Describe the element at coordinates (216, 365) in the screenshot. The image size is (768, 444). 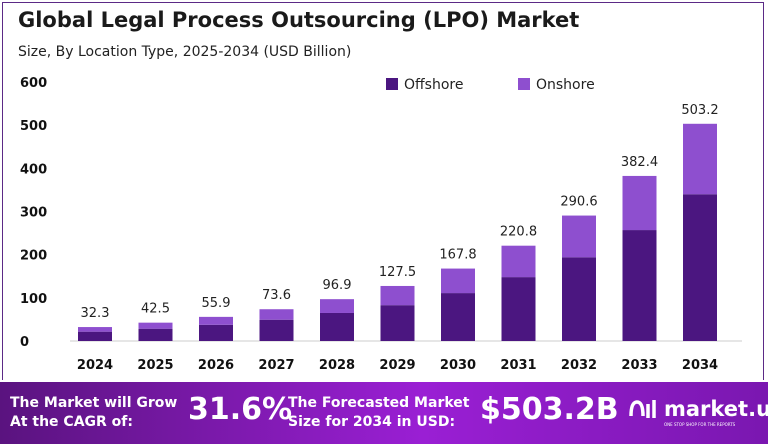
I see `x-tick-label: 2026` at that location.